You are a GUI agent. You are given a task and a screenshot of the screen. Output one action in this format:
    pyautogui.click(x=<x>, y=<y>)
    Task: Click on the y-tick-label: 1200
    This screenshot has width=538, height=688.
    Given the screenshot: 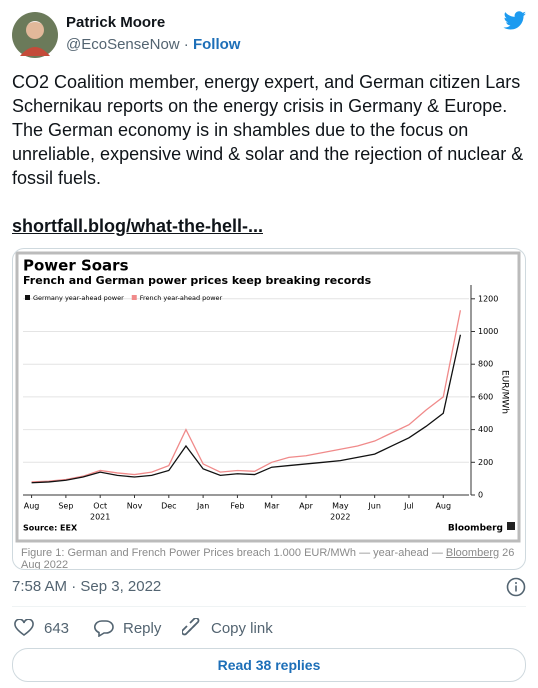 What is the action you would take?
    pyautogui.click(x=488, y=298)
    